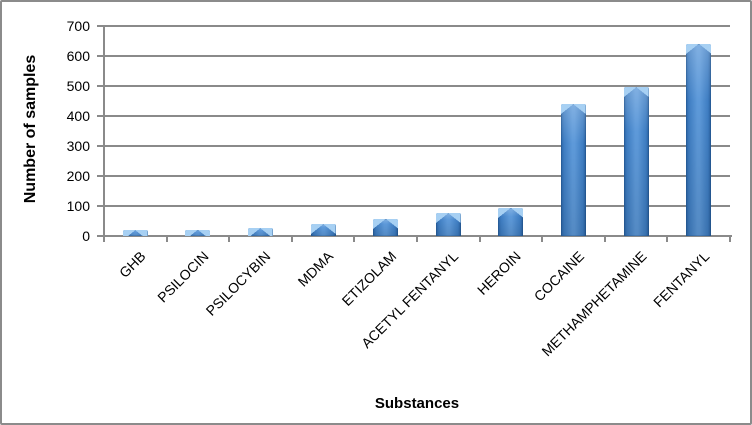  Describe the element at coordinates (182, 277) in the screenshot. I see `category-label: PSILOCIN` at that location.